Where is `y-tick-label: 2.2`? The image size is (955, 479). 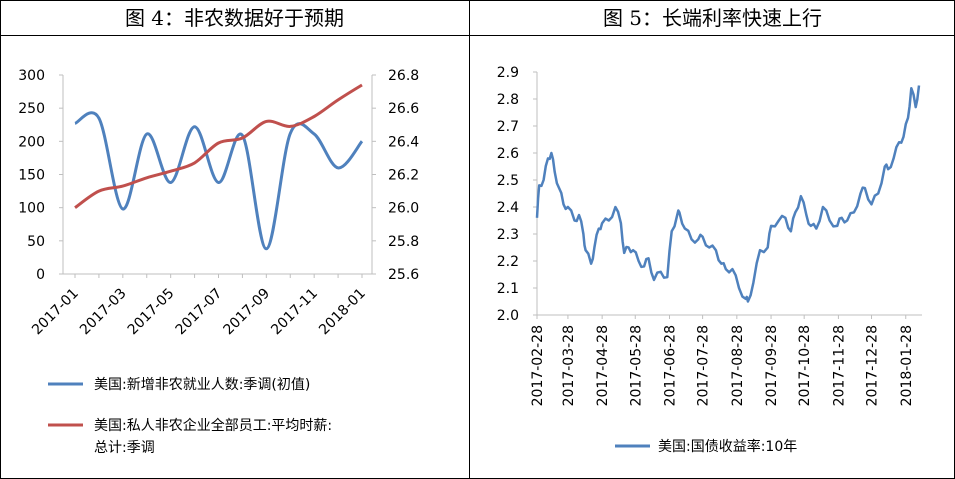 y-tick-label: 2.2 is located at coordinates (508, 262).